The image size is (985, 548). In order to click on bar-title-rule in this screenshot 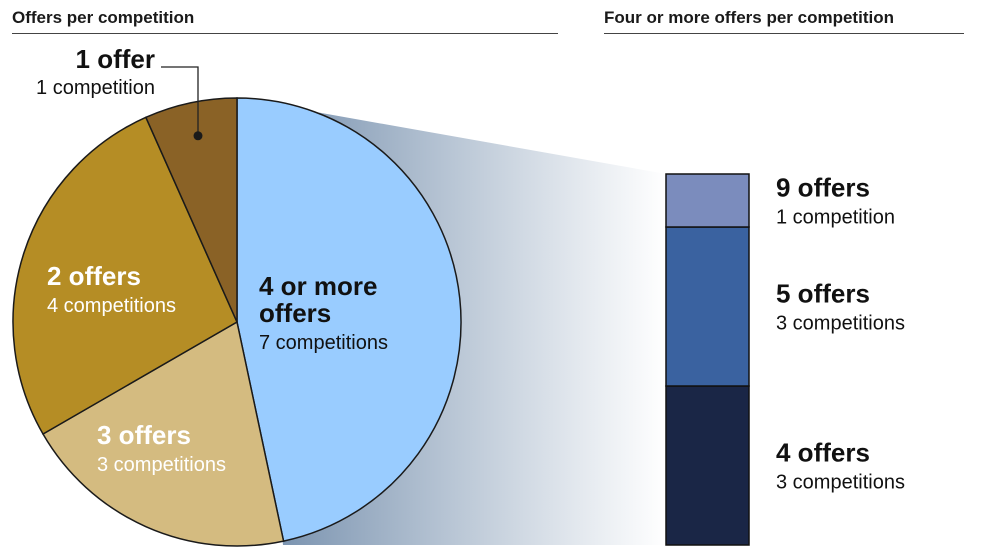, I will do `click(784, 33)`.